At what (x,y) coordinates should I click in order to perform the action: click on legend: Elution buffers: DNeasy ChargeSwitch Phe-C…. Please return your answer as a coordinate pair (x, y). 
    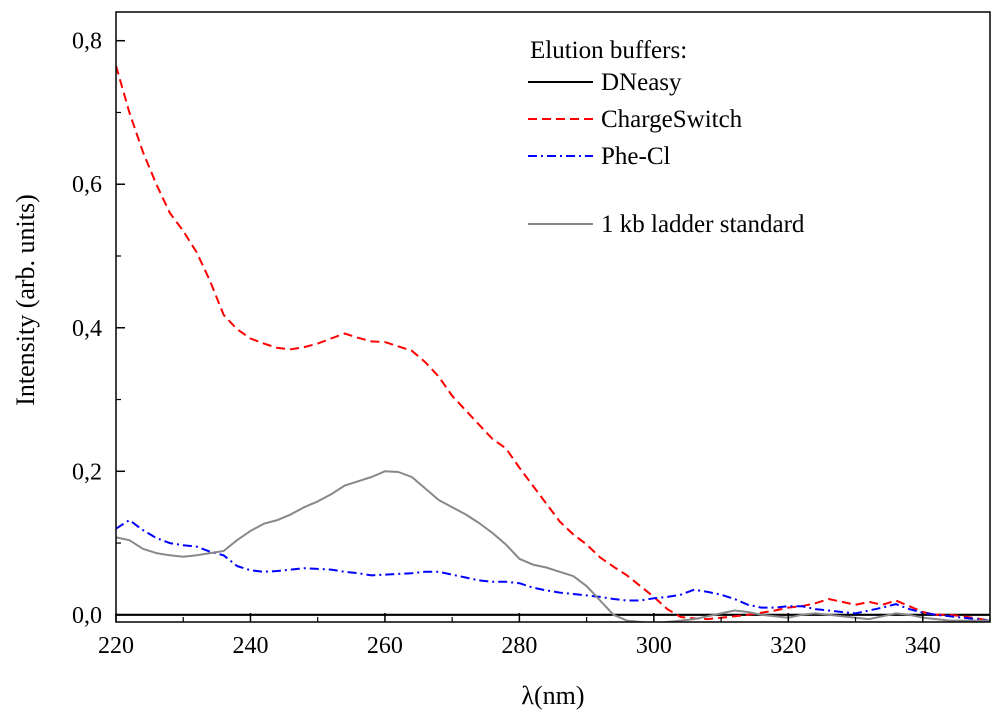
    Looking at the image, I should click on (666, 137).